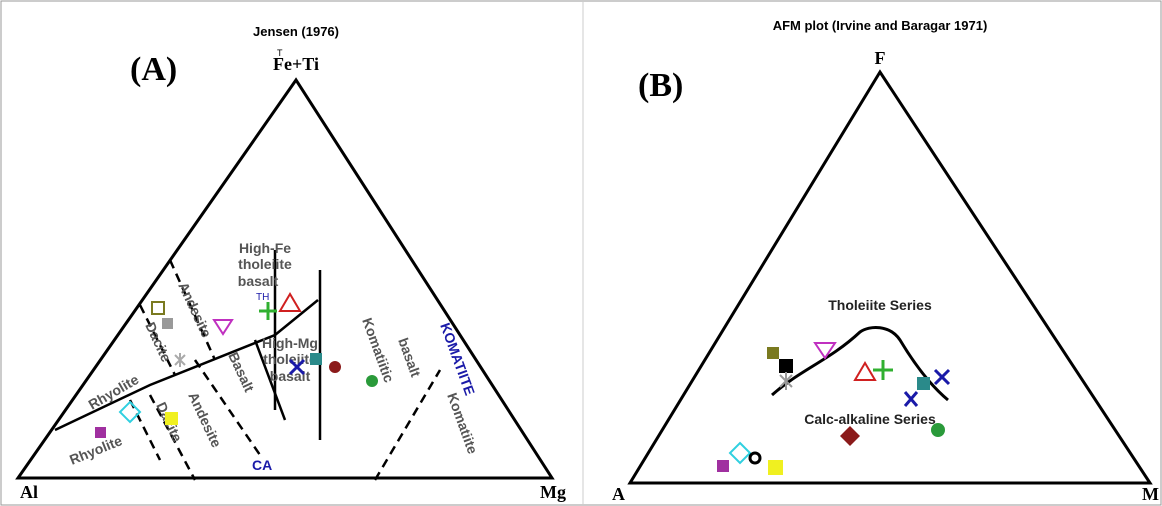  I want to click on region-label: High-Mg, so click(290, 343).